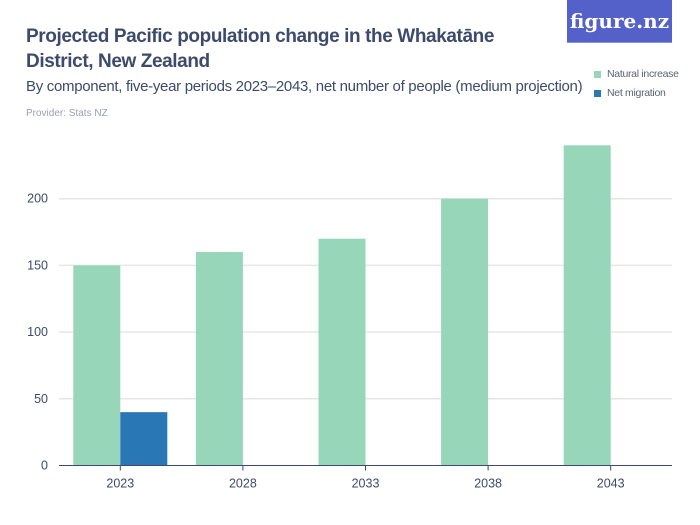 The height and width of the screenshot is (525, 700). Describe the element at coordinates (67, 113) in the screenshot. I see `provider: Provider: Stats NZ` at that location.